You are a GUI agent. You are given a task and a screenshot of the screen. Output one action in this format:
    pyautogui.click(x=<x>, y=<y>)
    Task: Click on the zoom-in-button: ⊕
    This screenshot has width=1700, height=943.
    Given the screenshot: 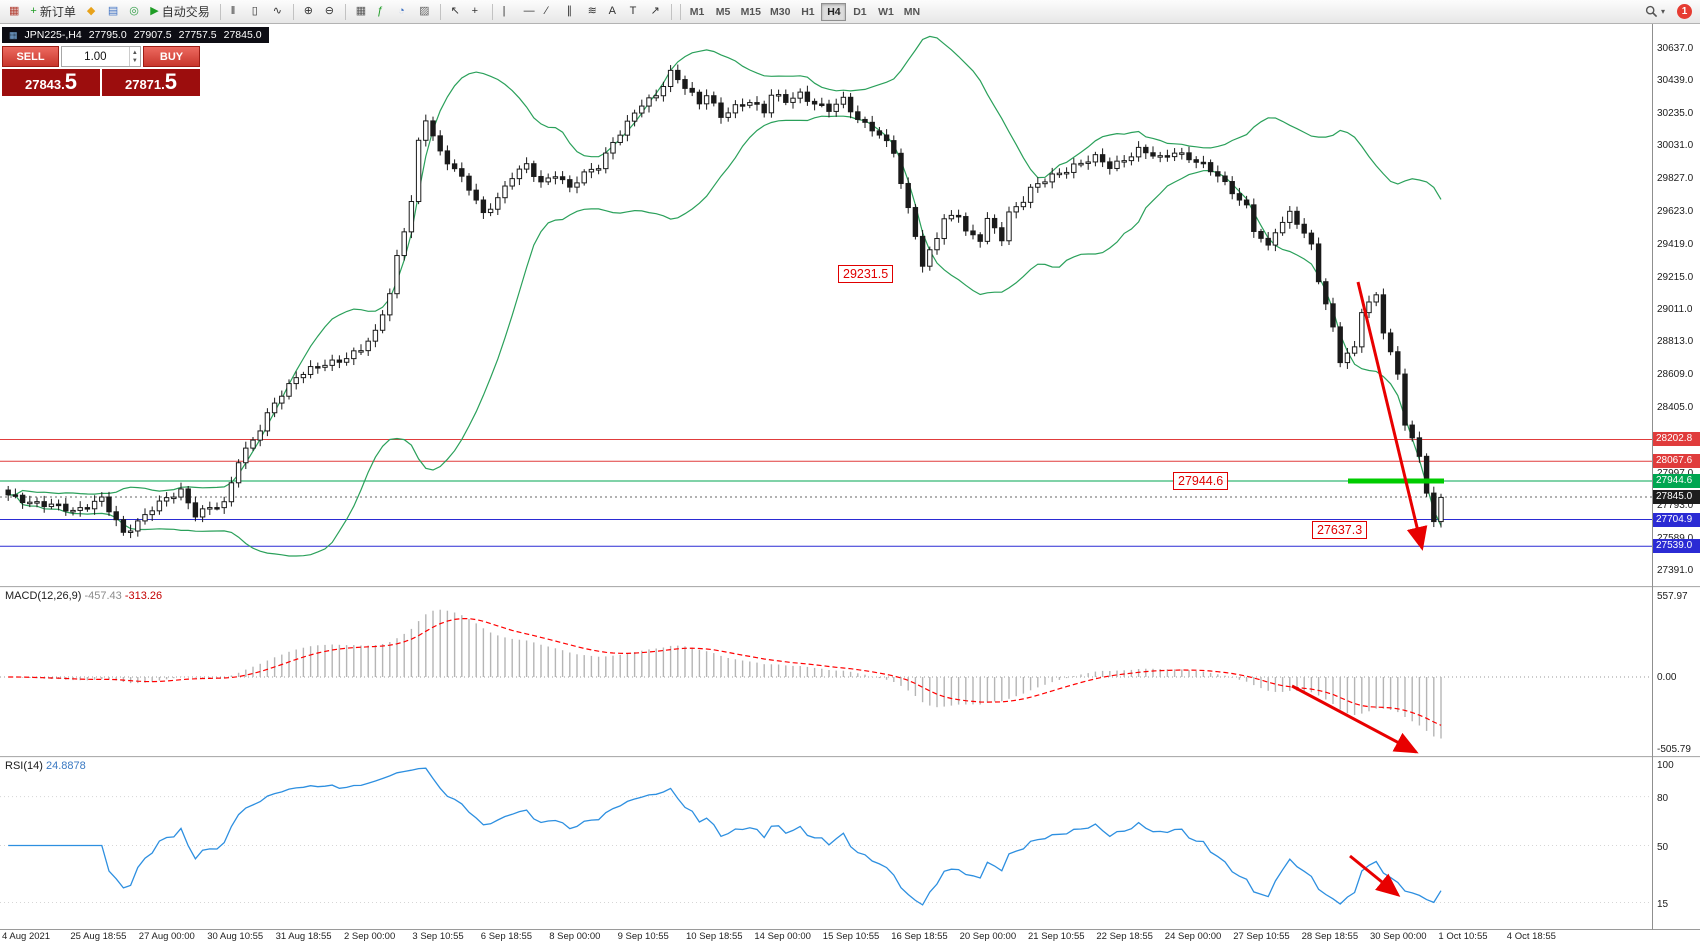 What is the action you would take?
    pyautogui.click(x=309, y=12)
    